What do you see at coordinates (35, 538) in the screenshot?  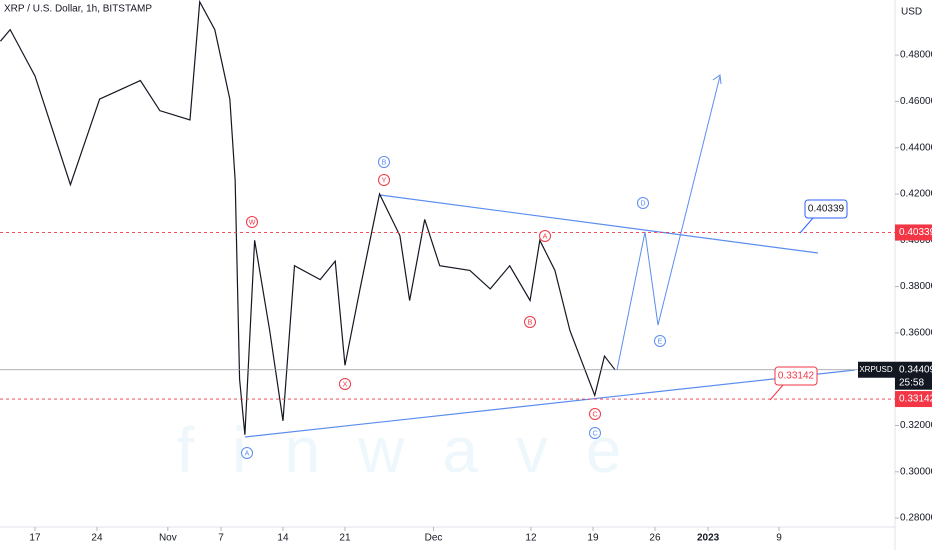 I see `x-tick-label: 17` at bounding box center [35, 538].